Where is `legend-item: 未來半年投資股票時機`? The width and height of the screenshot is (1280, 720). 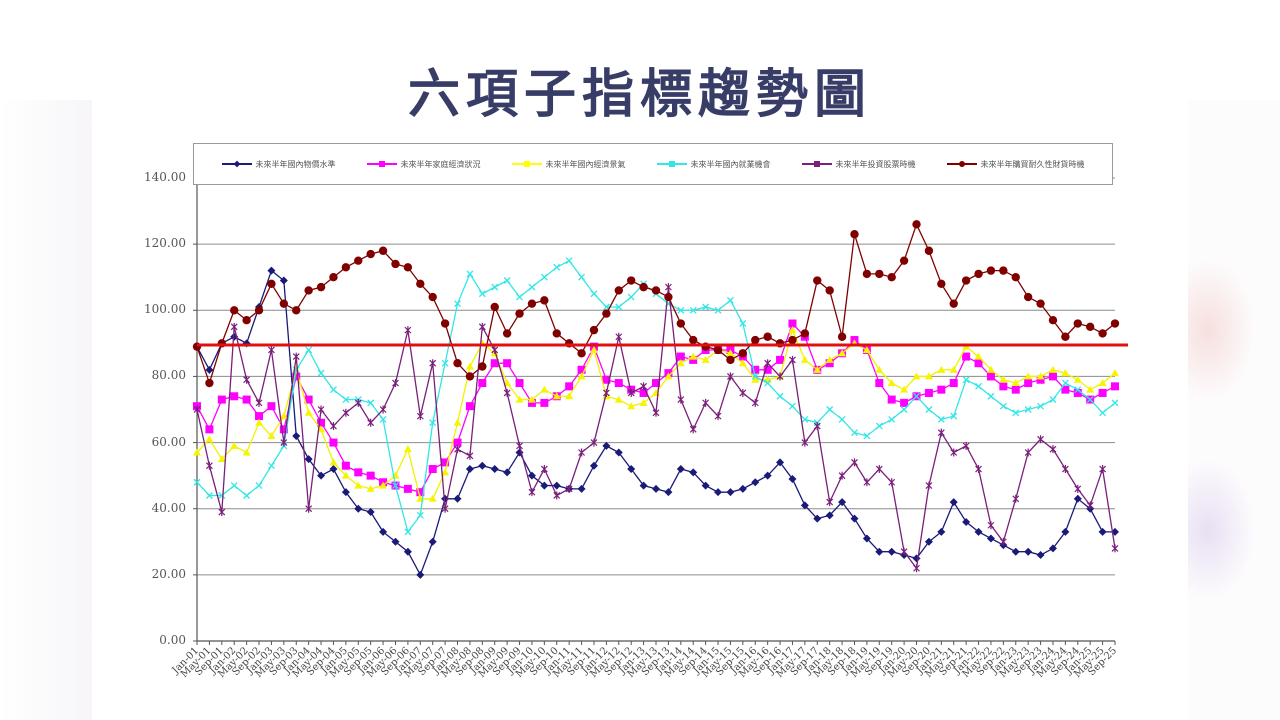 legend-item: 未來半年投資股票時機 is located at coordinates (858, 164).